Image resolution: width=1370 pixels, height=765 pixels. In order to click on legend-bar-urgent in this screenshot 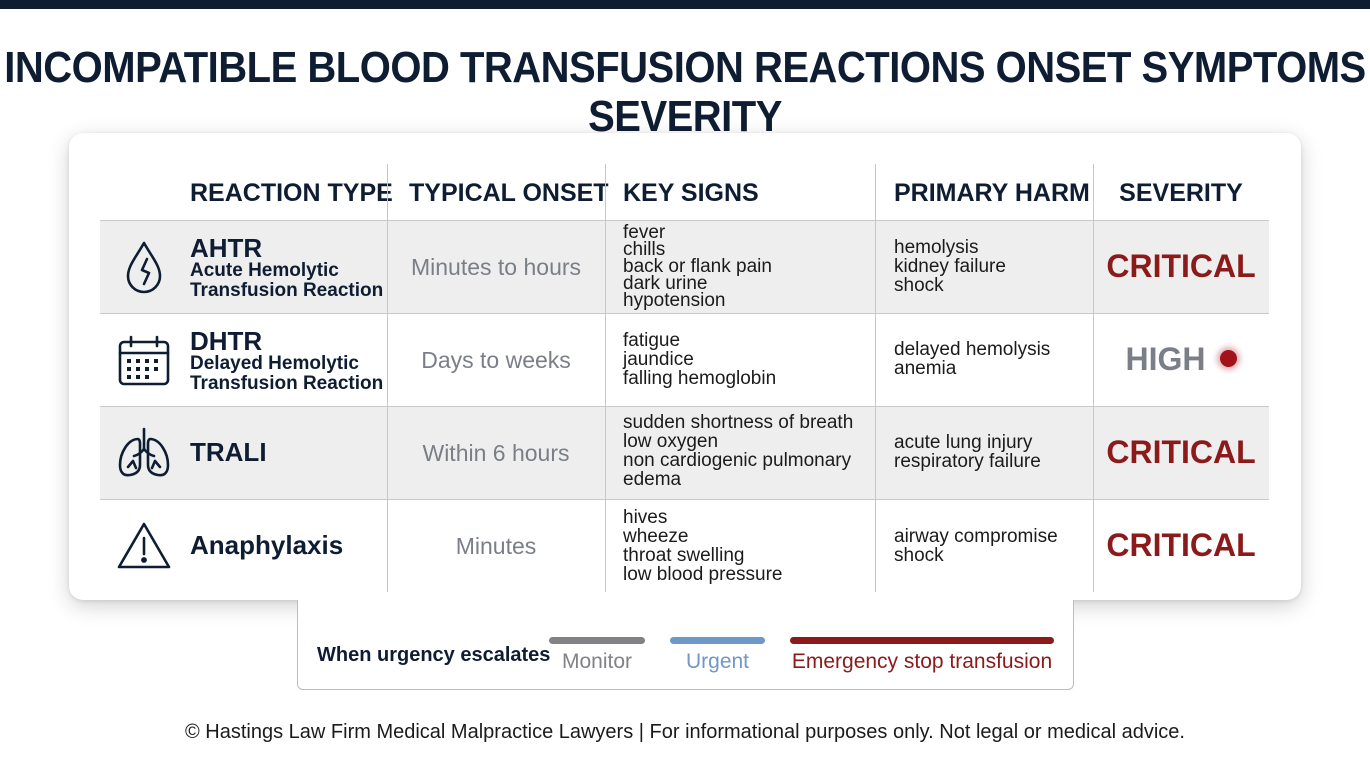, I will do `click(717, 640)`.